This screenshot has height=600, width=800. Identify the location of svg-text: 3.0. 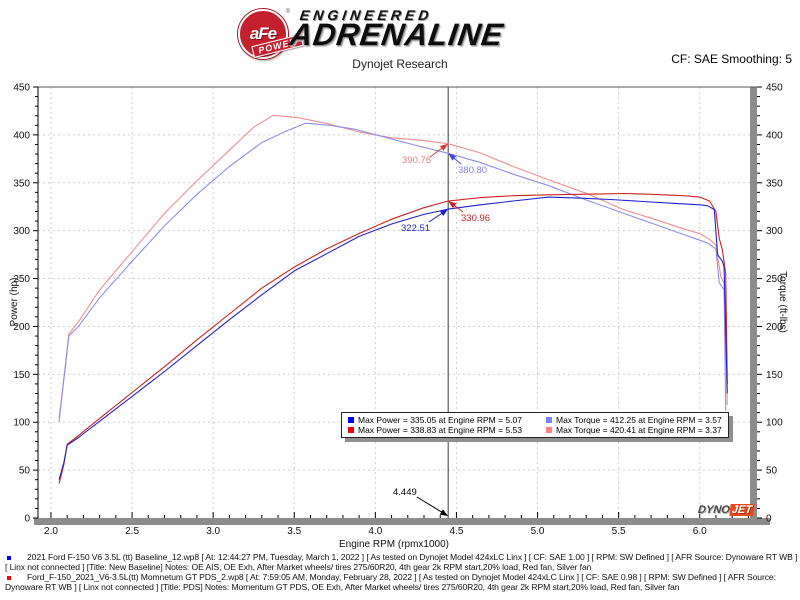
(213, 531).